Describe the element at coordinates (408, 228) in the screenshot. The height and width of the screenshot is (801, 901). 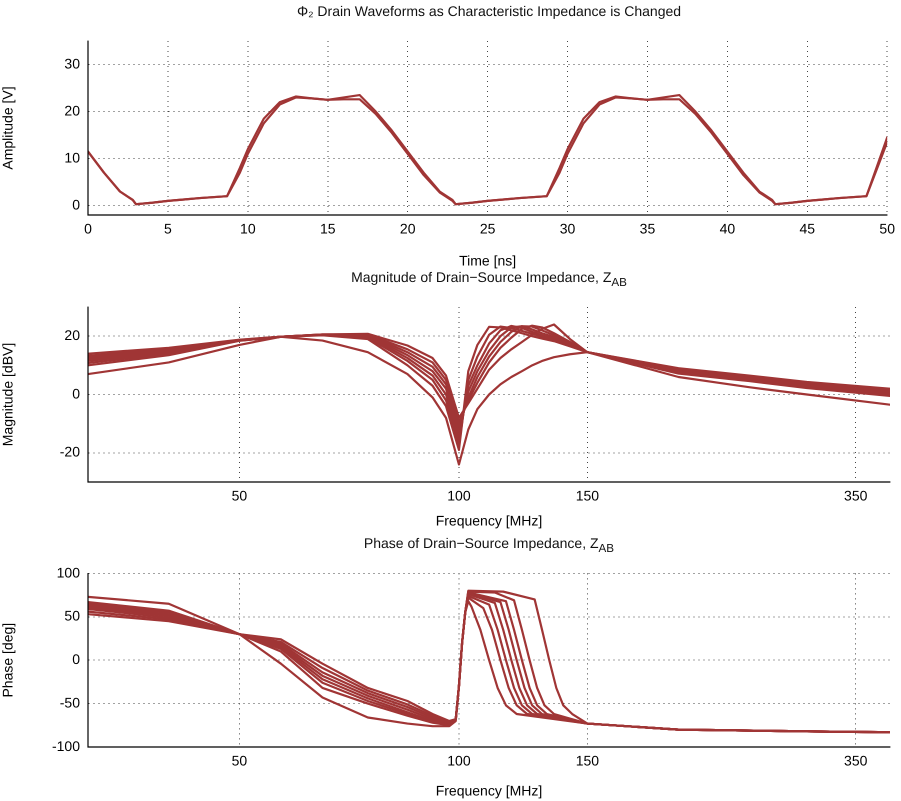
I see `x-tick-label: 20` at that location.